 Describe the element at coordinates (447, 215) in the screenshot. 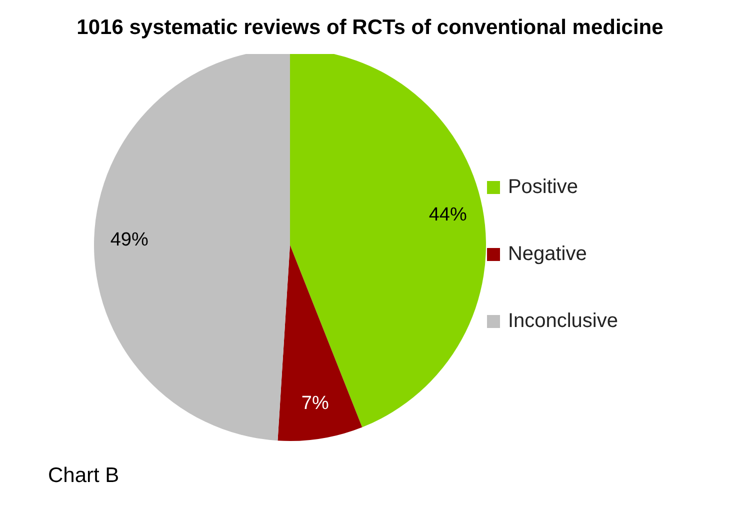

I see `data-label: 44%` at that location.